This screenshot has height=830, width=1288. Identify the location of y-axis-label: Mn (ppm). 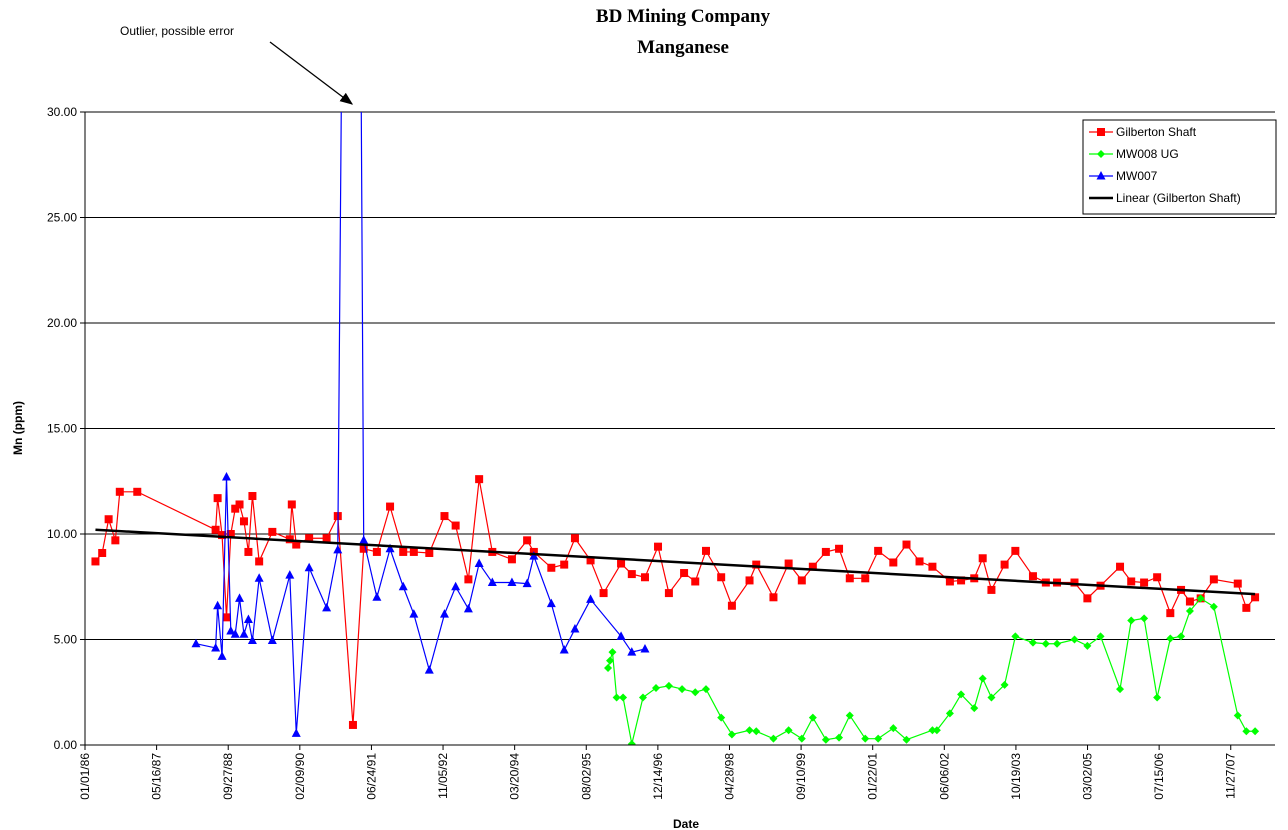
(18, 428).